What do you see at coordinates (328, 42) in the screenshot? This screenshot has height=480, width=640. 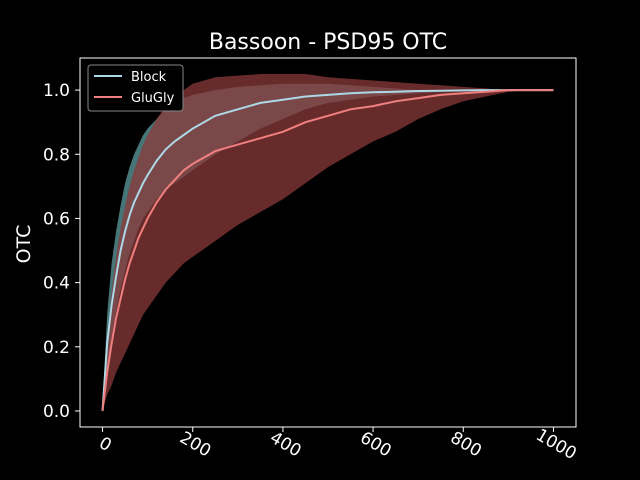 I see `chart-title: Bassoon - PSD95 OTC` at bounding box center [328, 42].